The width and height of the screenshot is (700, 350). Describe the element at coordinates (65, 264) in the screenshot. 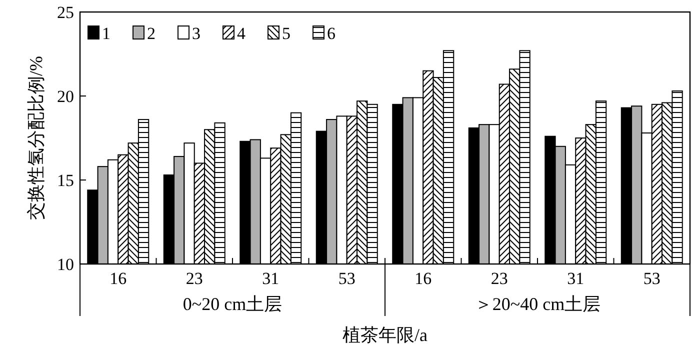

I see `y-tick-label: 10` at that location.